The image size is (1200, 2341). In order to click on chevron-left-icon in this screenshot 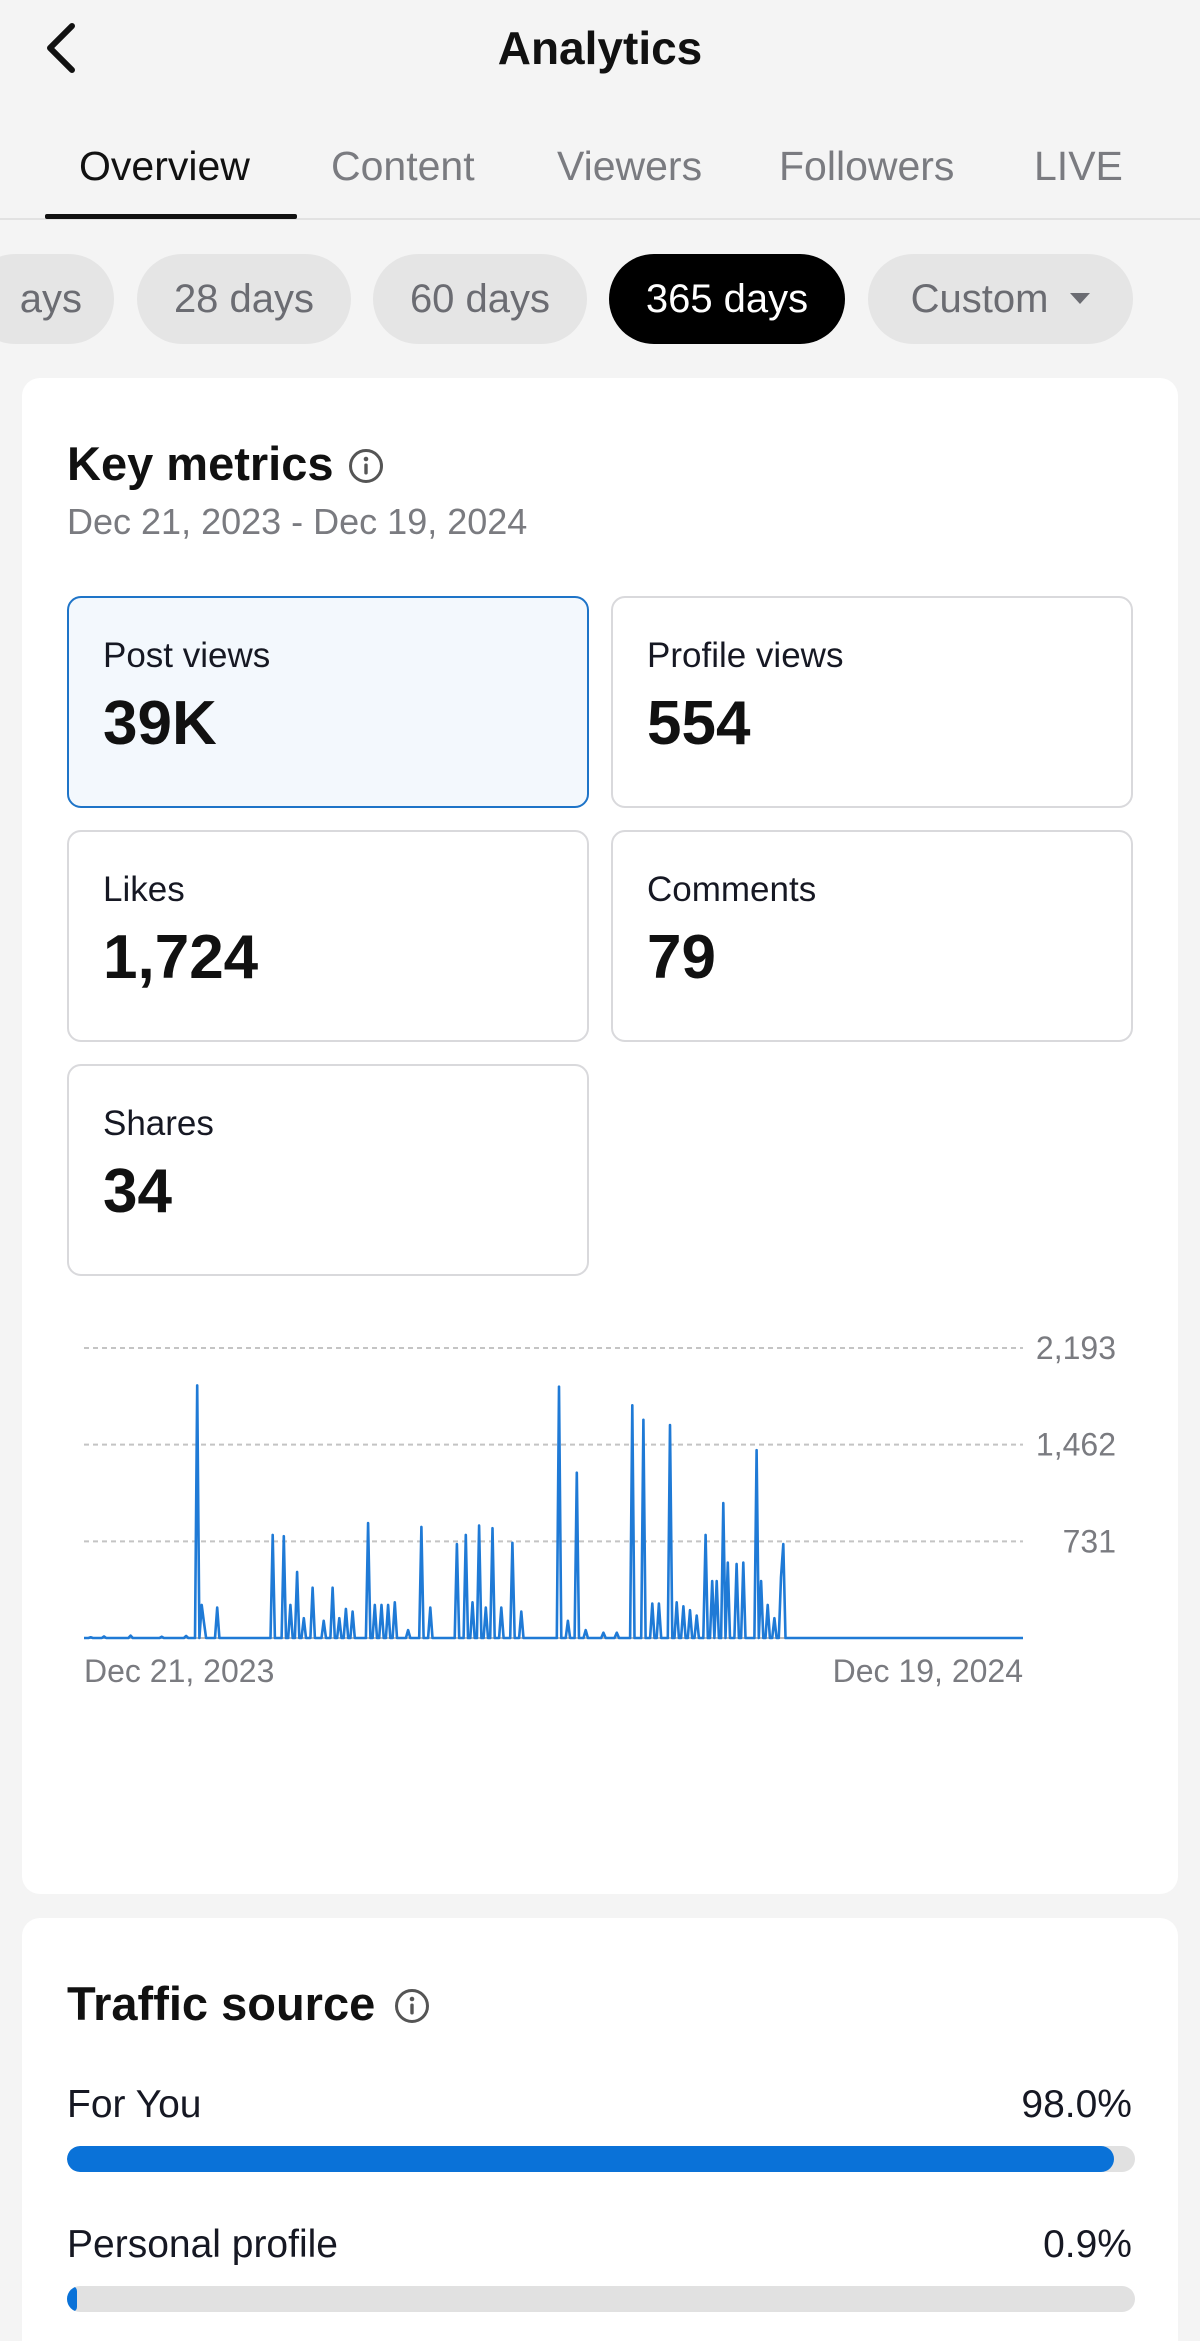, I will do `click(61, 48)`.